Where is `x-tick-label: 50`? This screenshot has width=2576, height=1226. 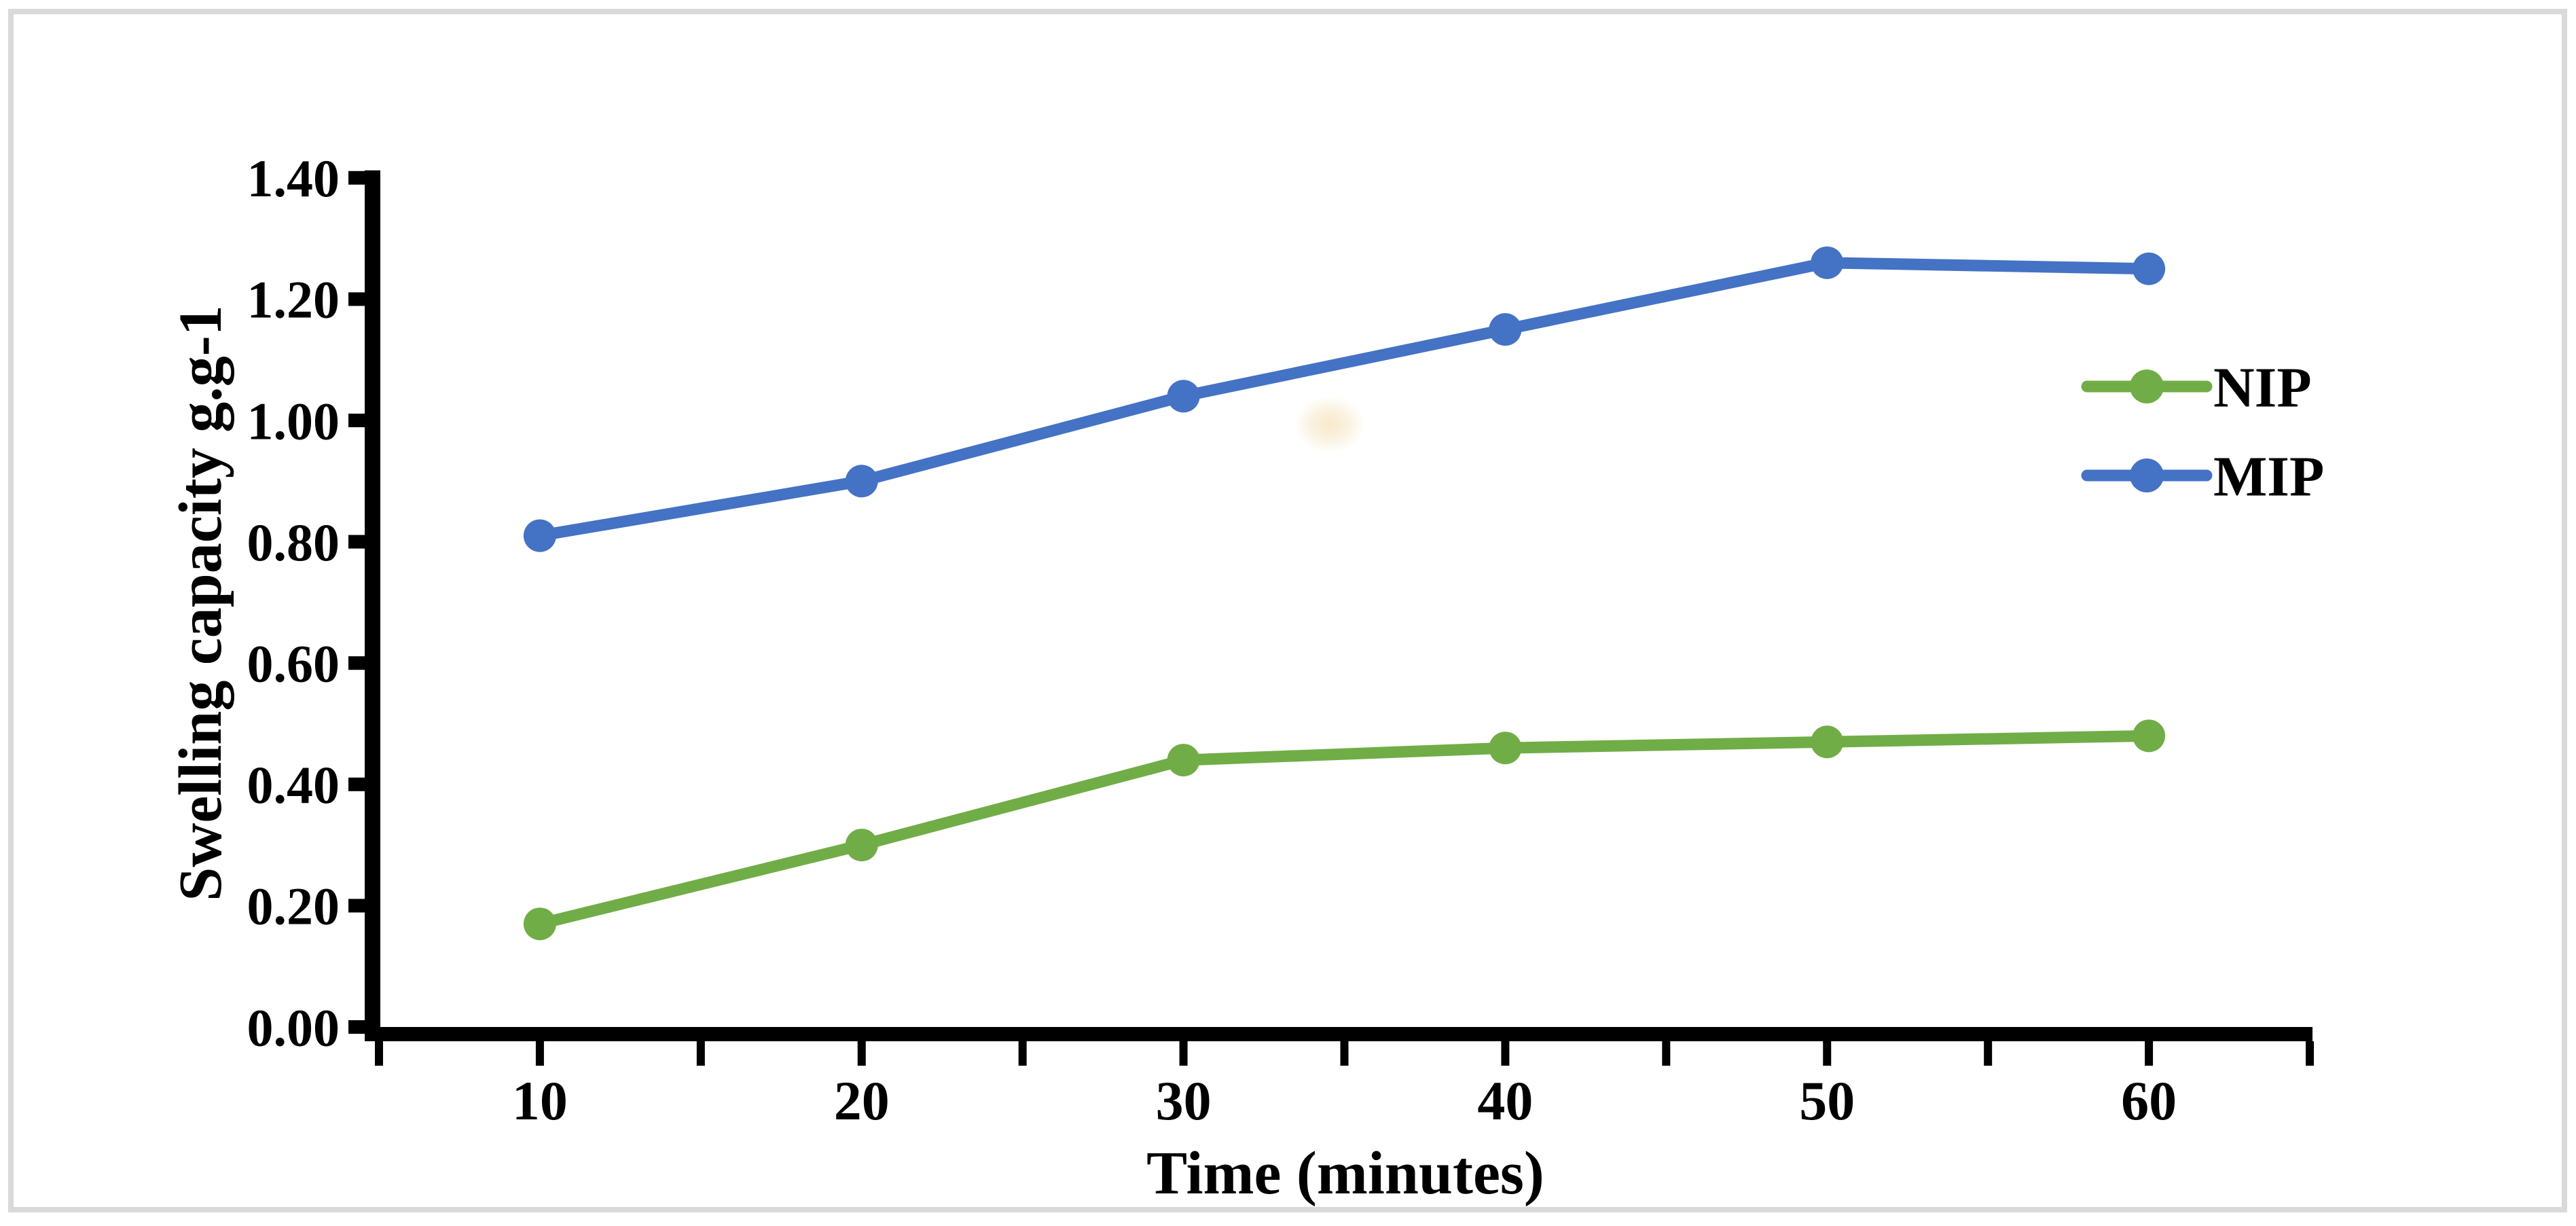
x-tick-label: 50 is located at coordinates (1827, 1101).